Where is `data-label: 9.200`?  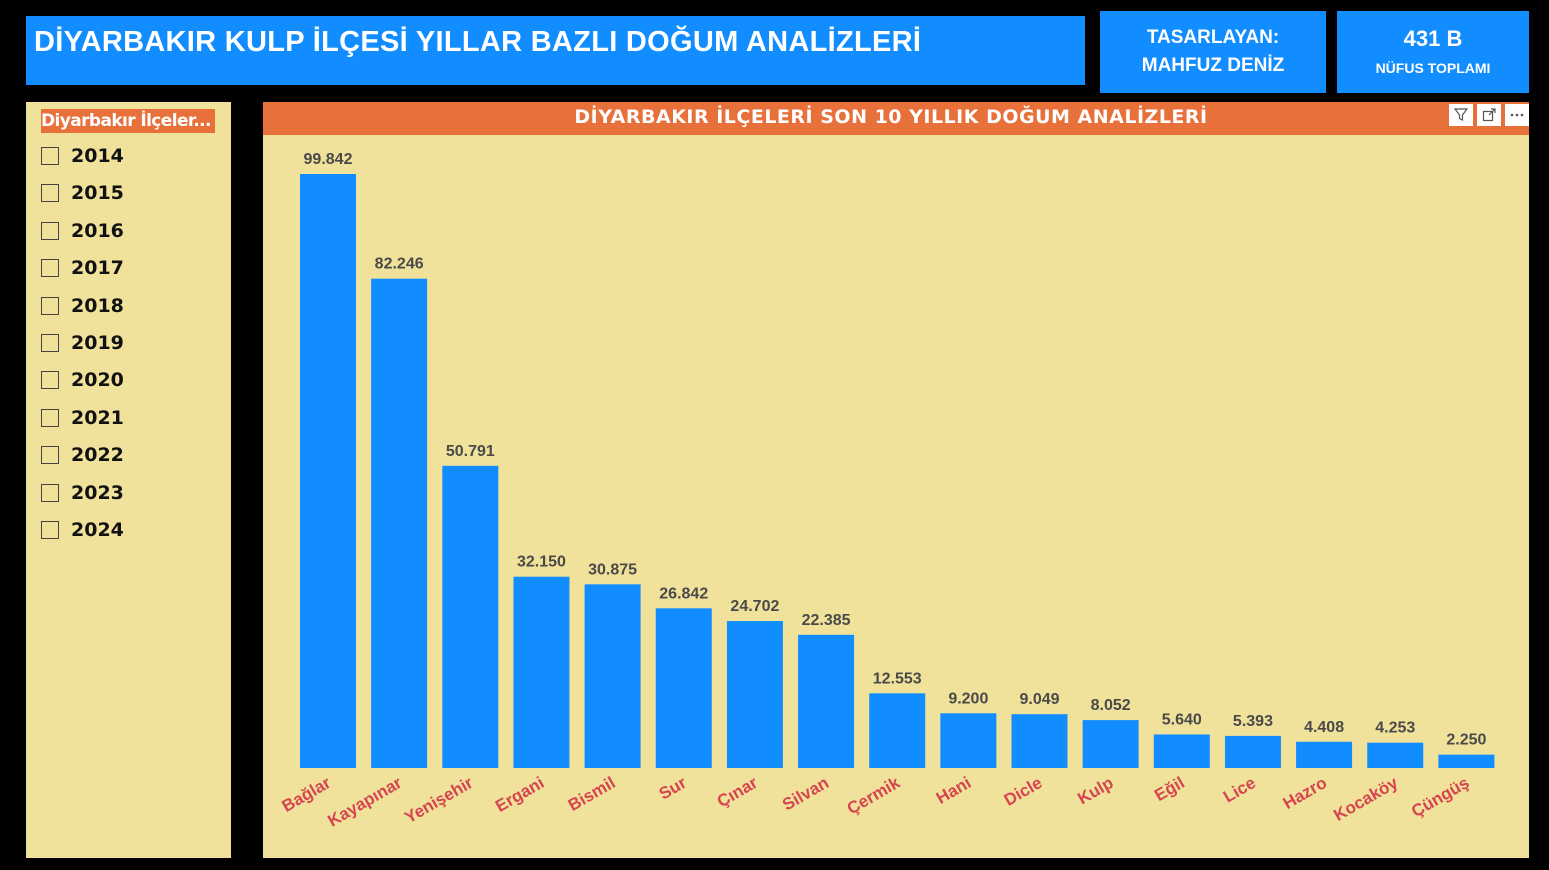
data-label: 9.200 is located at coordinates (968, 698).